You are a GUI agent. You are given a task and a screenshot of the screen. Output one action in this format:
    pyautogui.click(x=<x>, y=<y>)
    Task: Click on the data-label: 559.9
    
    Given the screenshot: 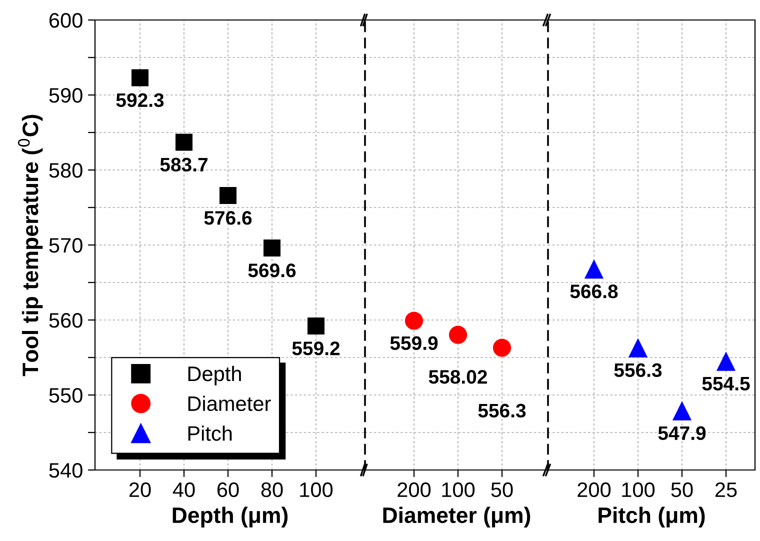 What is the action you would take?
    pyautogui.click(x=414, y=343)
    